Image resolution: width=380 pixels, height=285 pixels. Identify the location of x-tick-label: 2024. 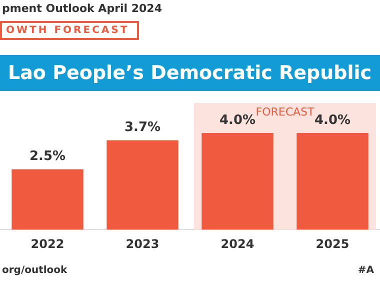
(237, 243).